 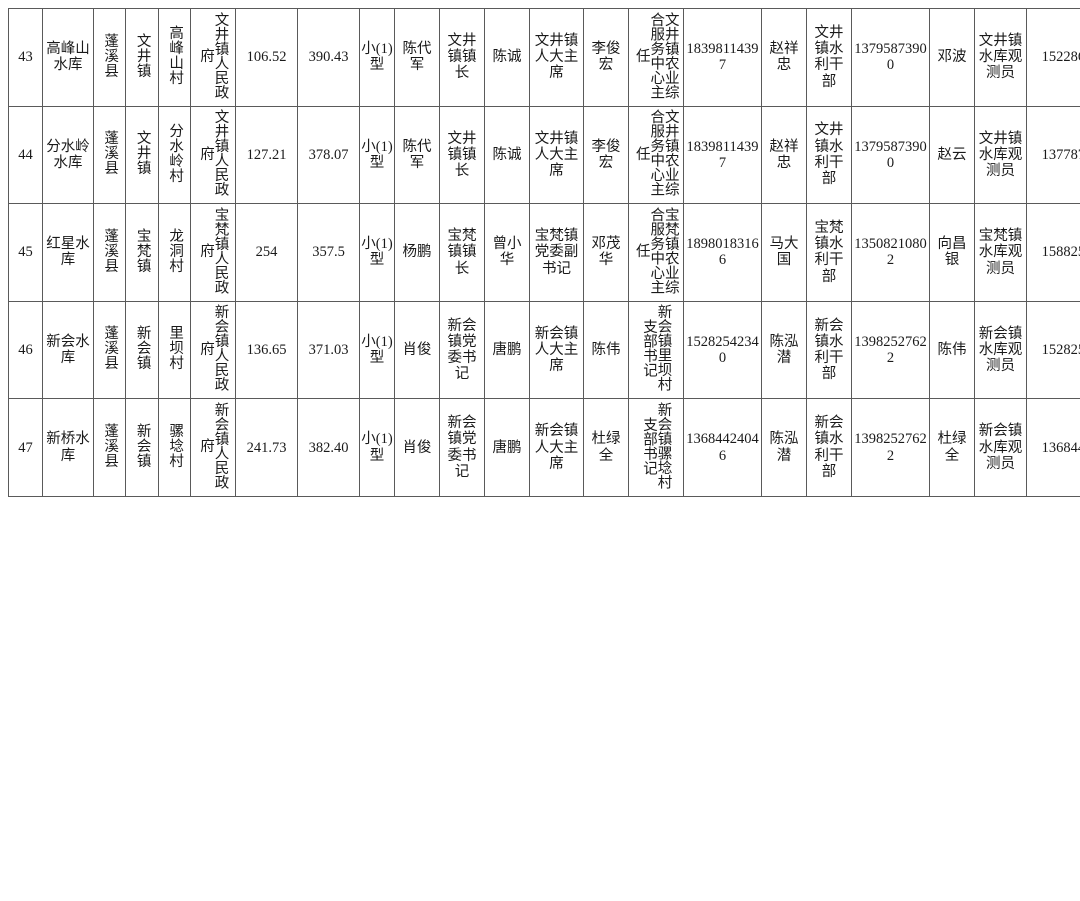 What do you see at coordinates (68, 447) in the screenshot?
I see `cell-reservoir-text: 新桥水库` at bounding box center [68, 447].